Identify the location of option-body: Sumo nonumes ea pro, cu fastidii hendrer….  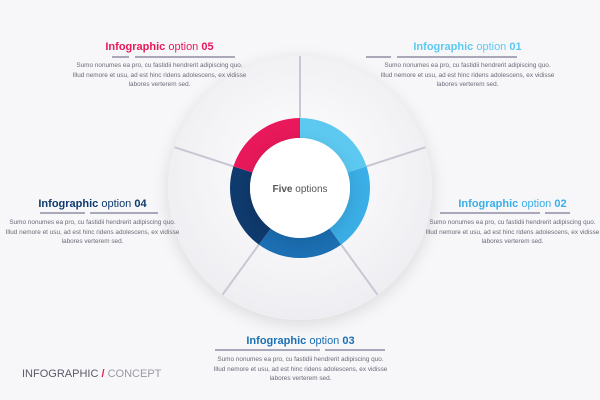
(159, 75).